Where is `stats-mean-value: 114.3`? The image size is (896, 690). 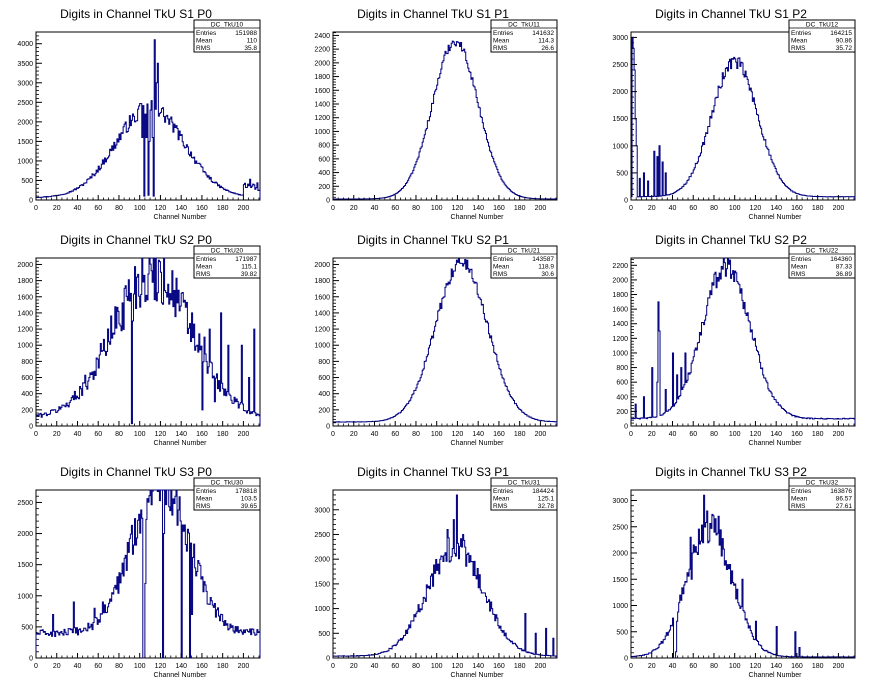
stats-mean-value: 114.3 is located at coordinates (546, 41).